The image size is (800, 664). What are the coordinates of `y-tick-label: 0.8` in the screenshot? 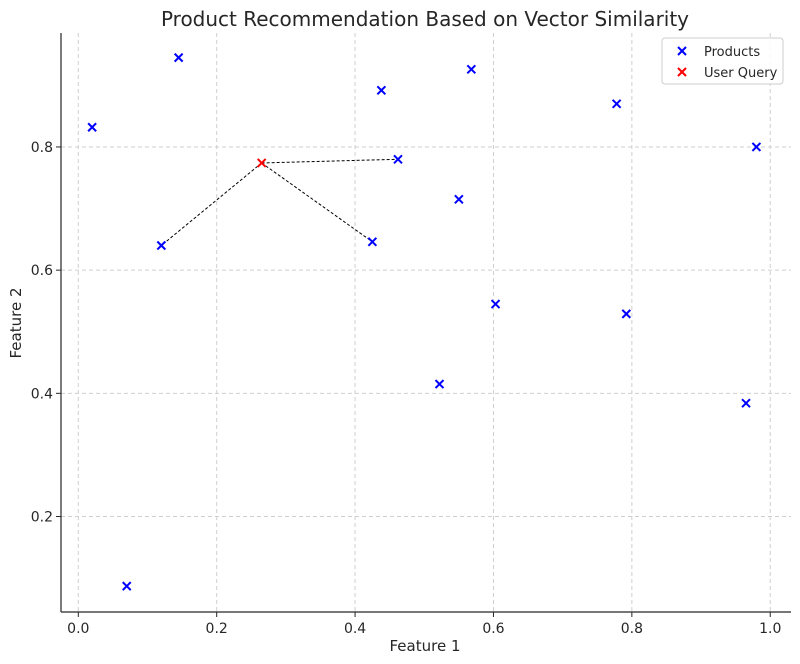 It's located at (42, 148).